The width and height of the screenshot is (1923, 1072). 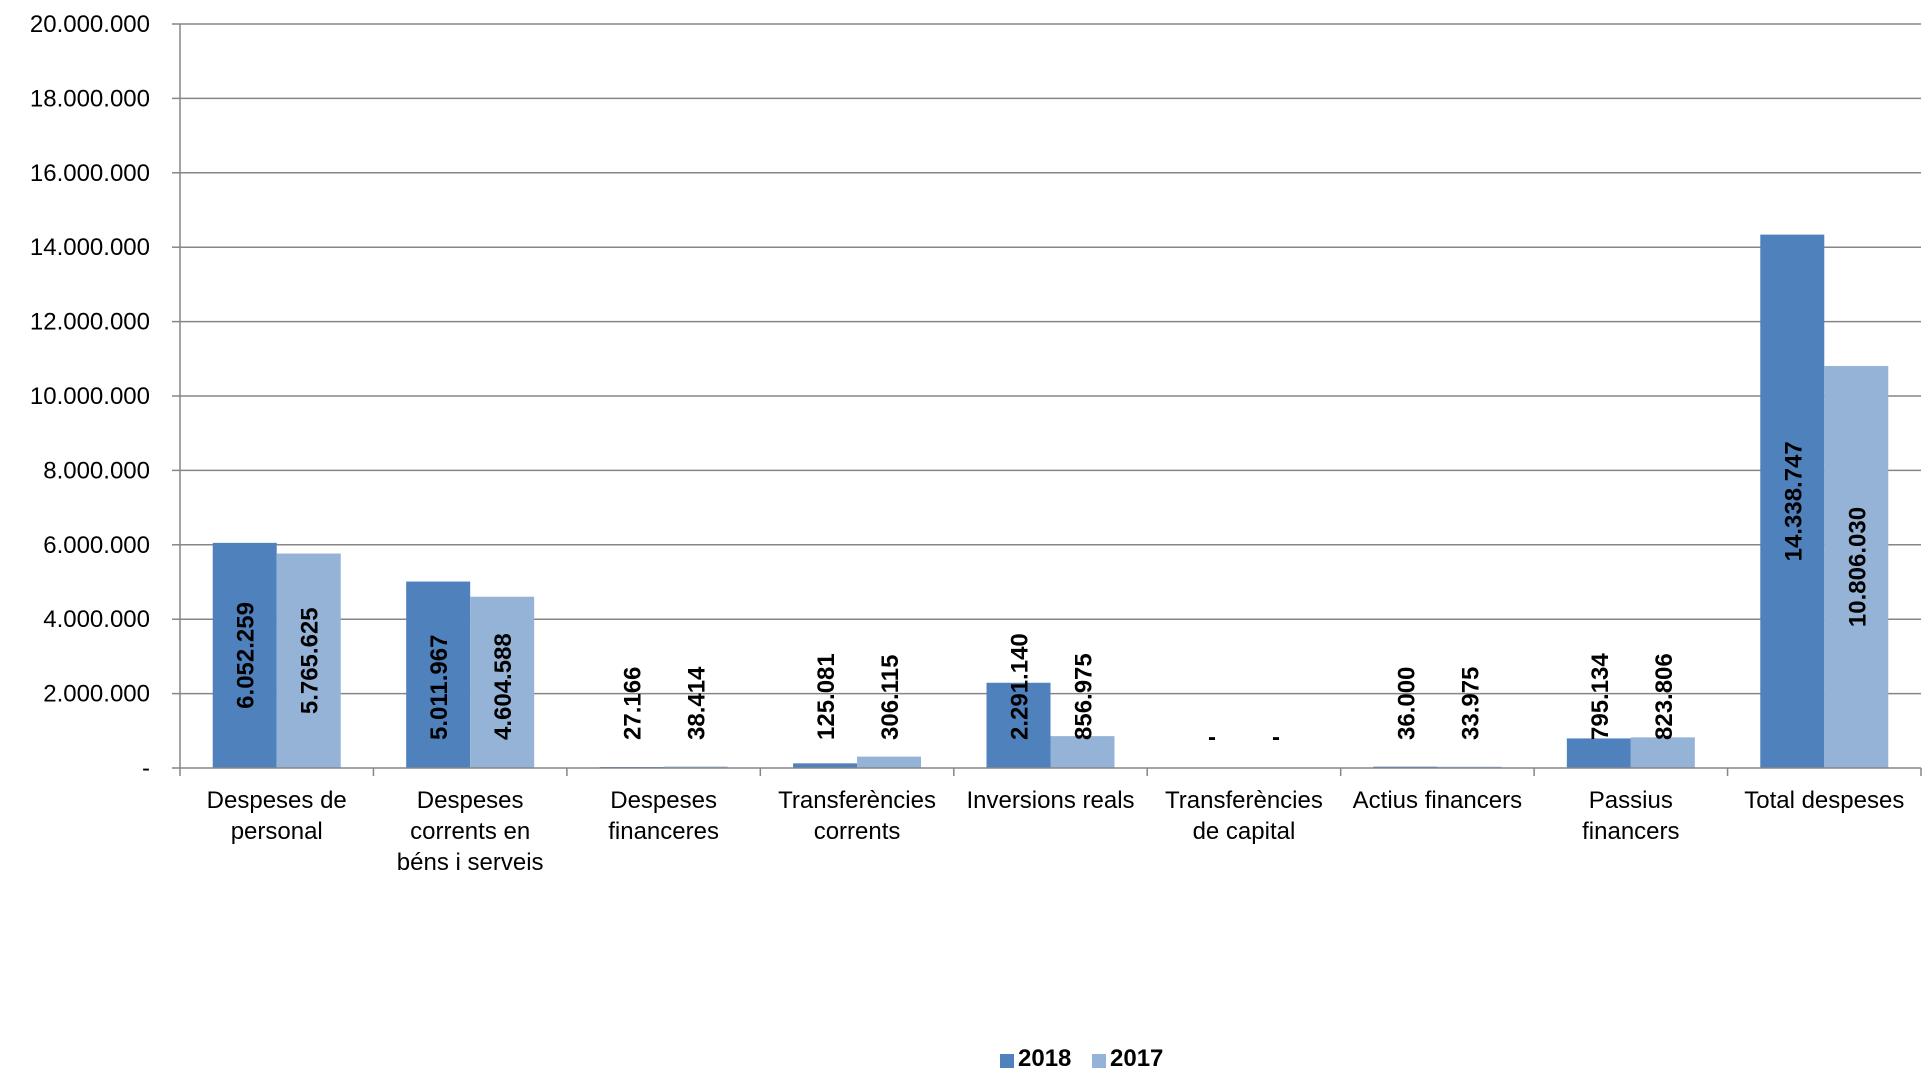 I want to click on y-tick-label: 6.000.000, so click(x=96, y=545).